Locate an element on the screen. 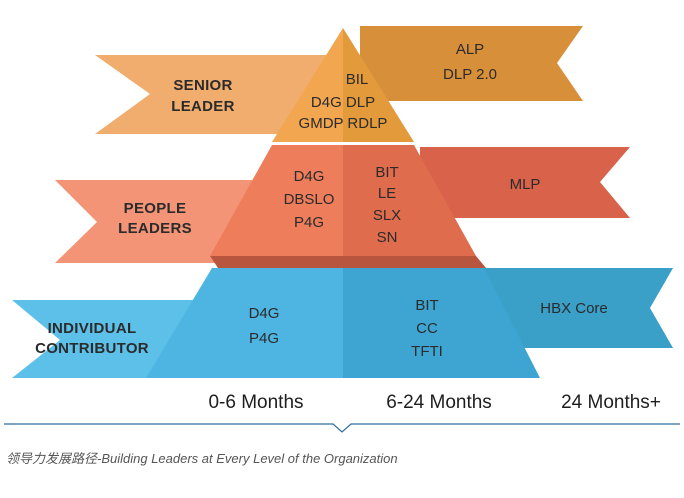  ic-mid-program-3: TFTI is located at coordinates (427, 351).